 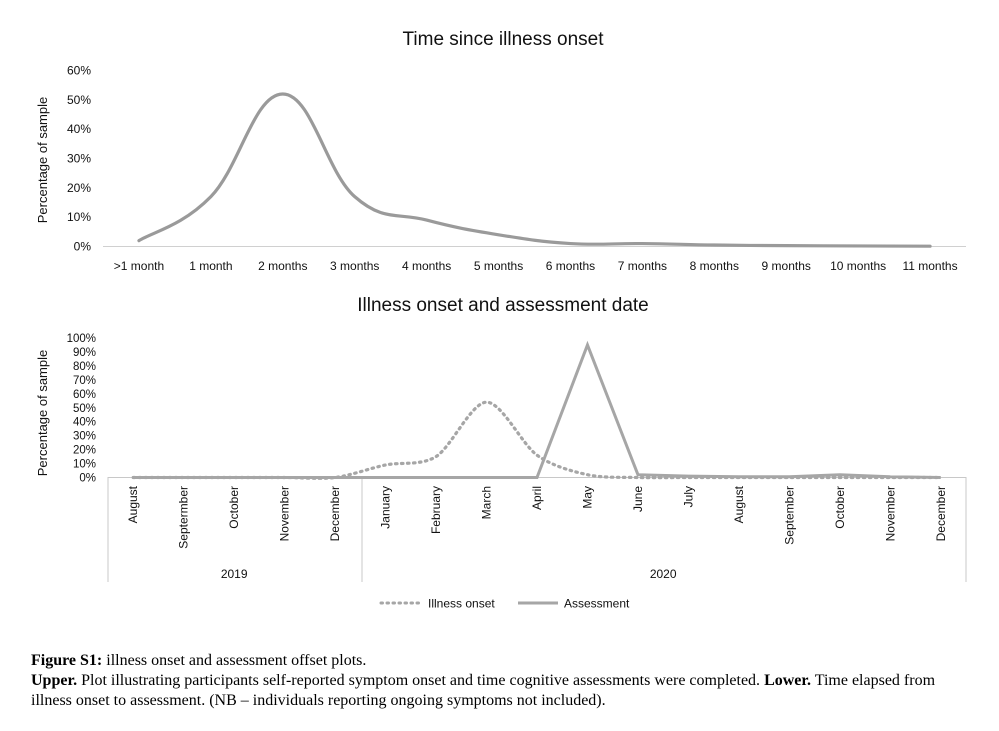 What do you see at coordinates (42, 160) in the screenshot?
I see `upper-y-axis-label: Percentage of sample` at bounding box center [42, 160].